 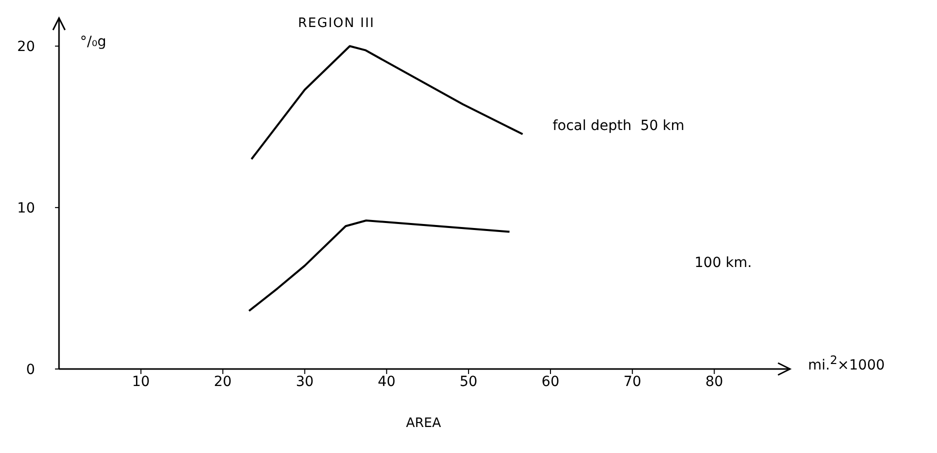 What do you see at coordinates (632, 382) in the screenshot?
I see `x-tick-label: 70` at bounding box center [632, 382].